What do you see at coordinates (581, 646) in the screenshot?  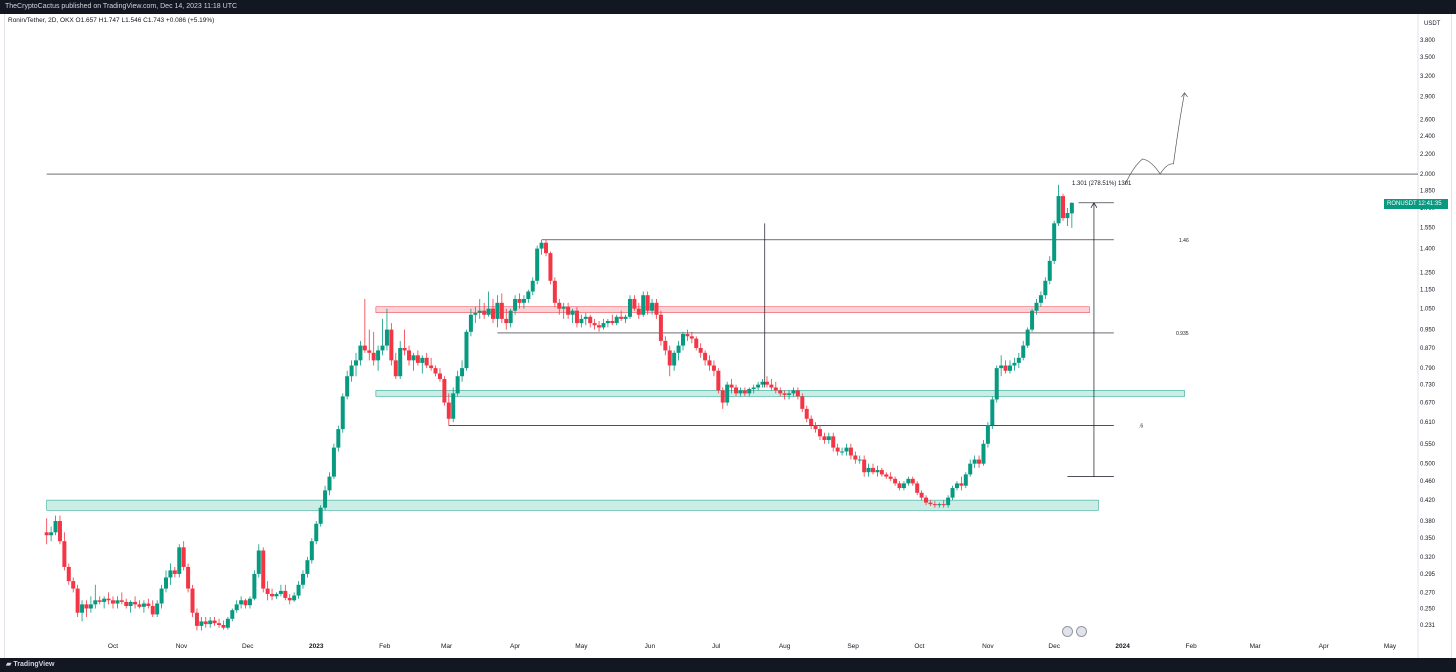 I see `time-tick-label: May` at bounding box center [581, 646].